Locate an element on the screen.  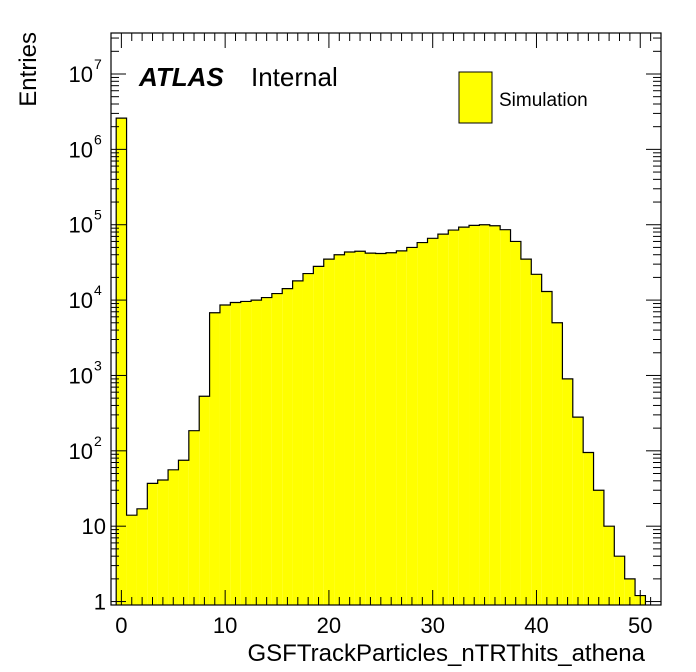
y-tick-exponent: 2 is located at coordinates (98, 441).